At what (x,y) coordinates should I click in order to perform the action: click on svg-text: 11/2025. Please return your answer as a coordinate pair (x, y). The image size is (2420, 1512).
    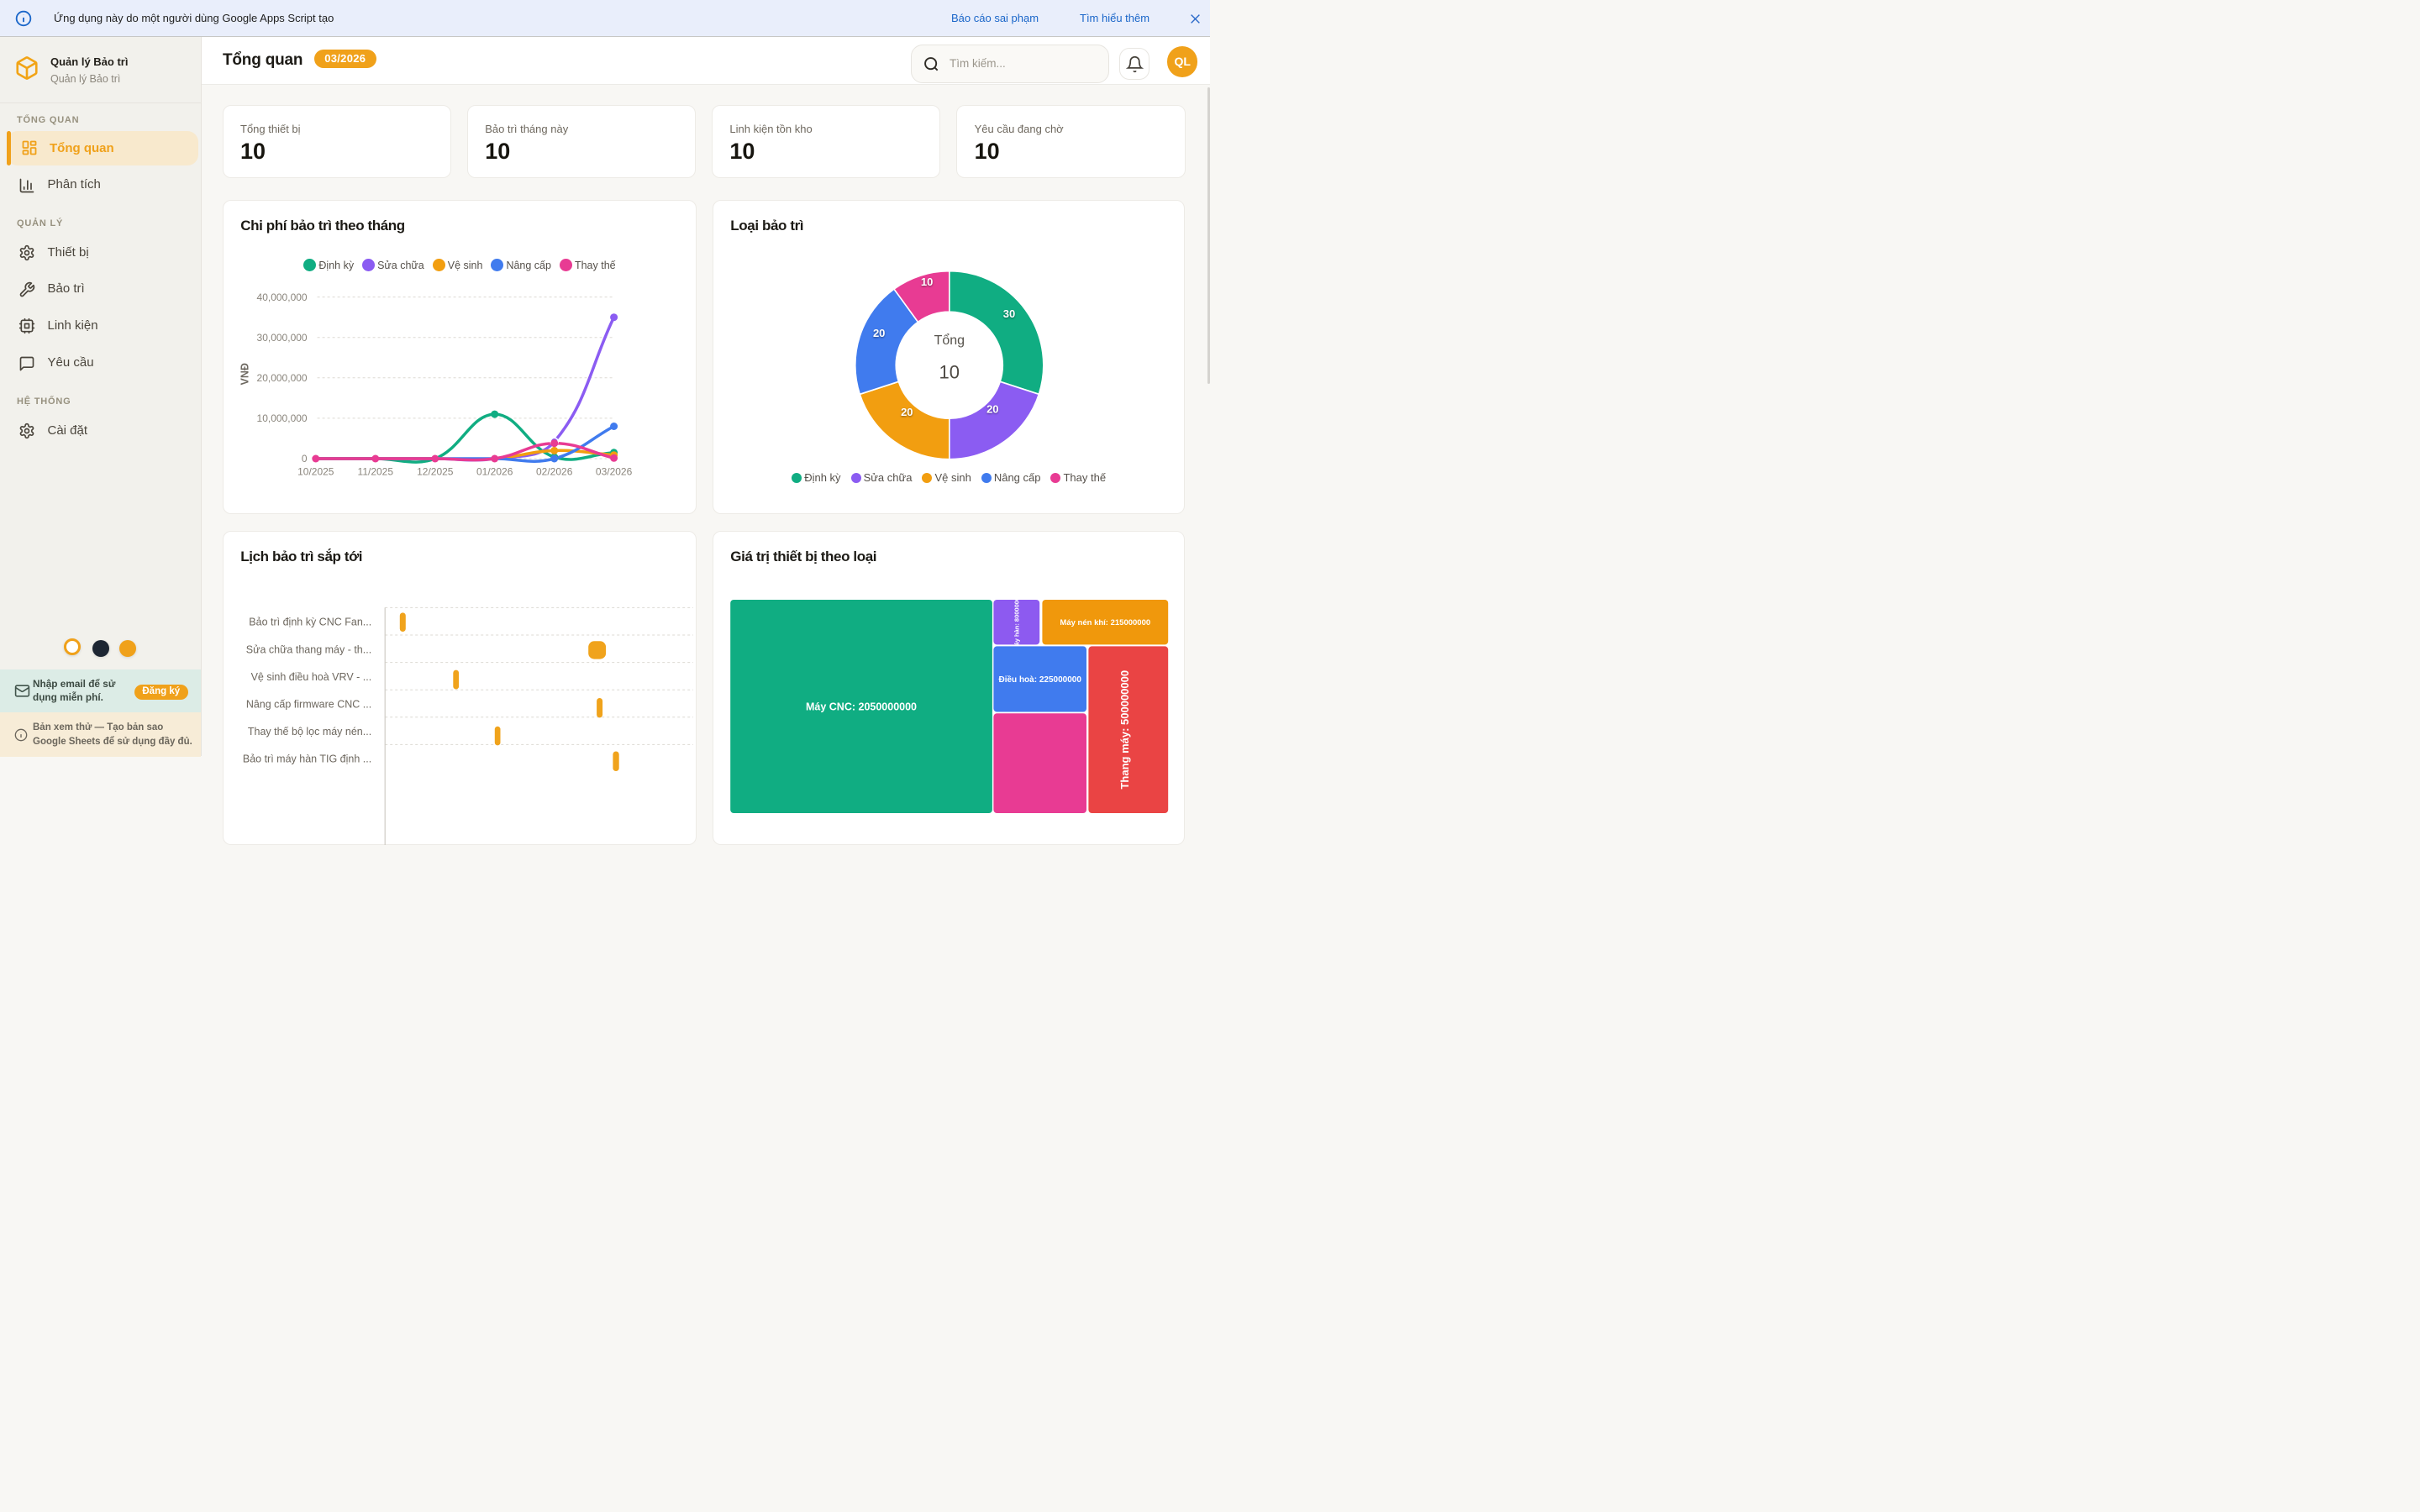
    Looking at the image, I should click on (375, 471).